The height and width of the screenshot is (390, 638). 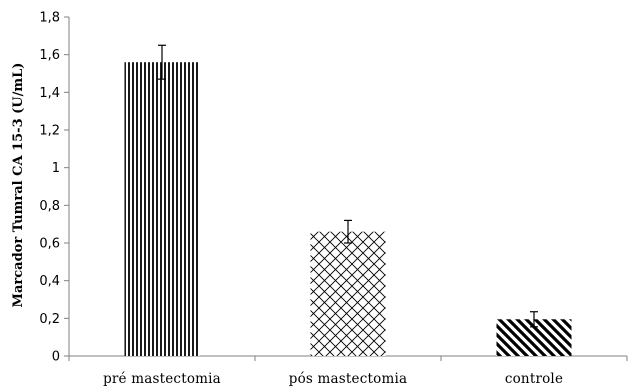 What do you see at coordinates (49, 206) in the screenshot?
I see `y-tick-label: 0,8` at bounding box center [49, 206].